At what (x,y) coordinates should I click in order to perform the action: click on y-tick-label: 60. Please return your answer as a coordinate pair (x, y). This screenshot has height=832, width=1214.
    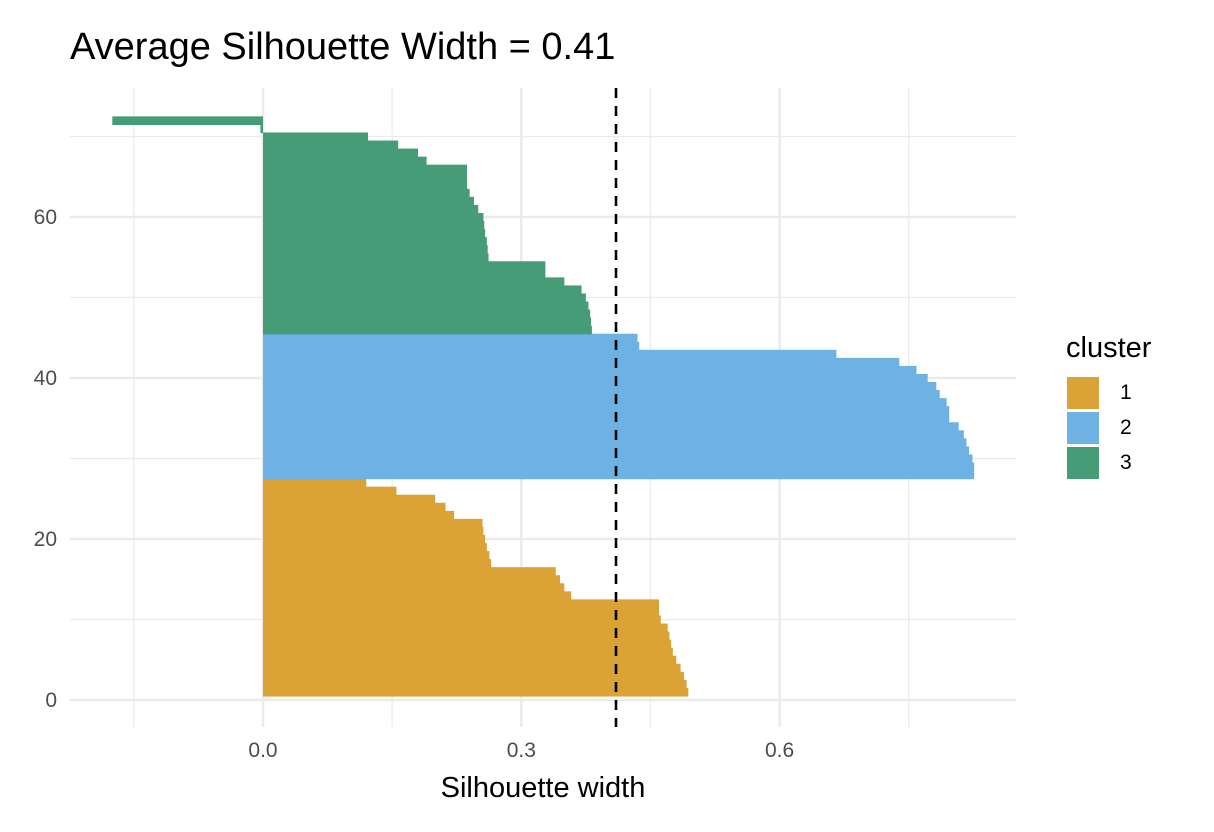
    Looking at the image, I should click on (45, 217).